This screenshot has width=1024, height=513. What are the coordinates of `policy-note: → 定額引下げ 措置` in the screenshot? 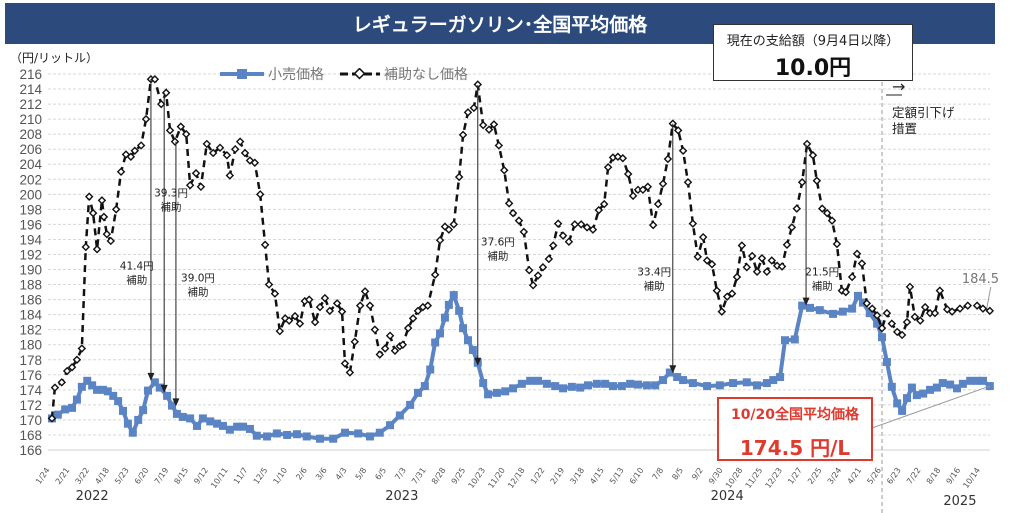 It's located at (932, 108).